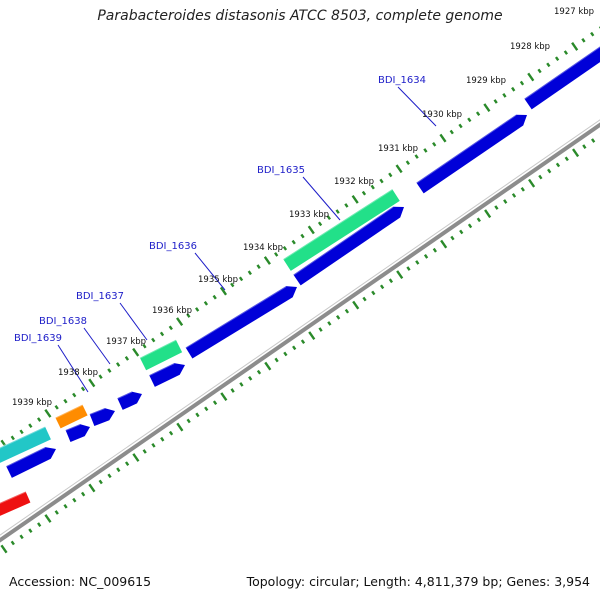 The image size is (600, 600). What do you see at coordinates (173, 246) in the screenshot?
I see `gene-label: BDI_1636` at bounding box center [173, 246].